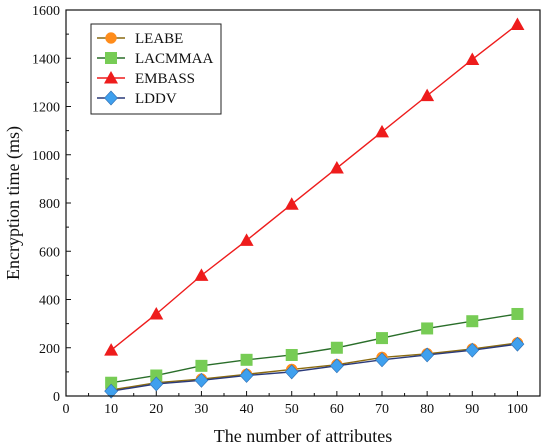 The image size is (550, 447). I want to click on y-tick-label: 1200, so click(46, 108).